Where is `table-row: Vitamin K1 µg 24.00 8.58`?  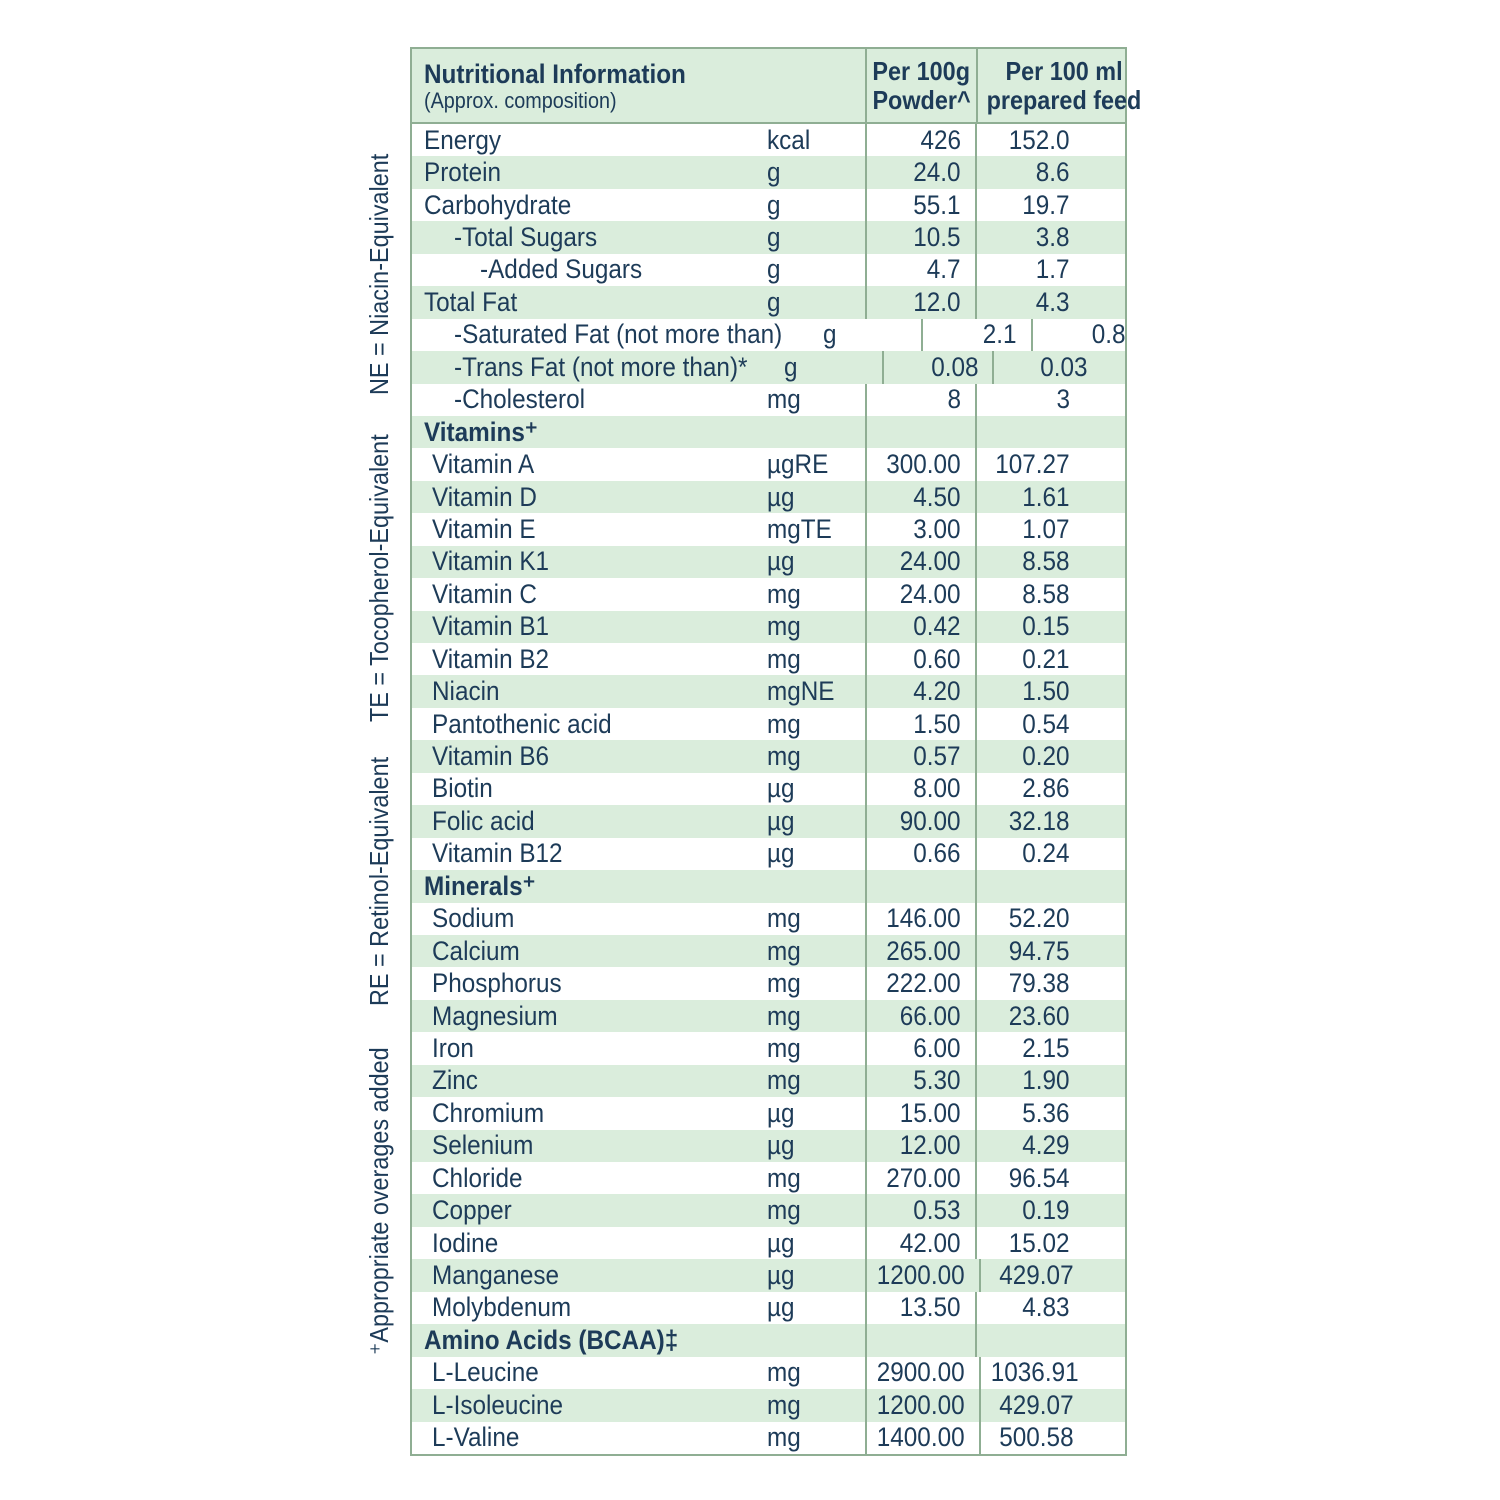
table-row: Vitamin K1 µg 24.00 8.58 is located at coordinates (768, 562).